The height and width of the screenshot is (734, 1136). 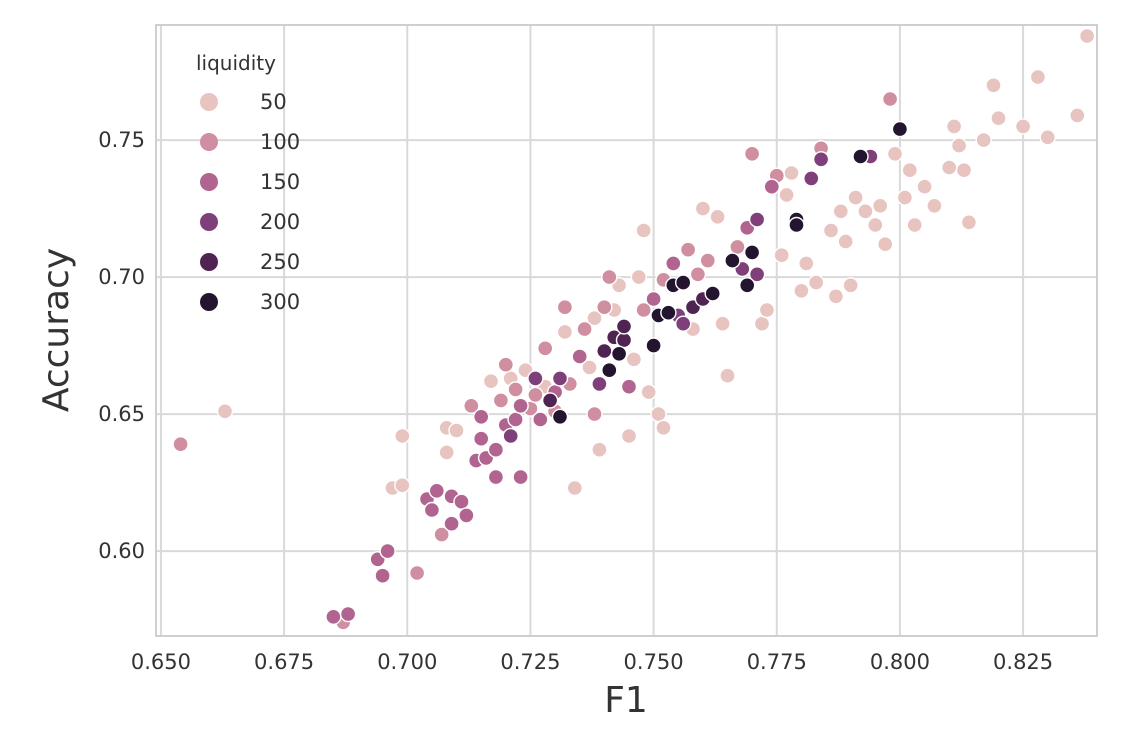 I want to click on y-tick-label: 0.60, so click(x=121, y=551).